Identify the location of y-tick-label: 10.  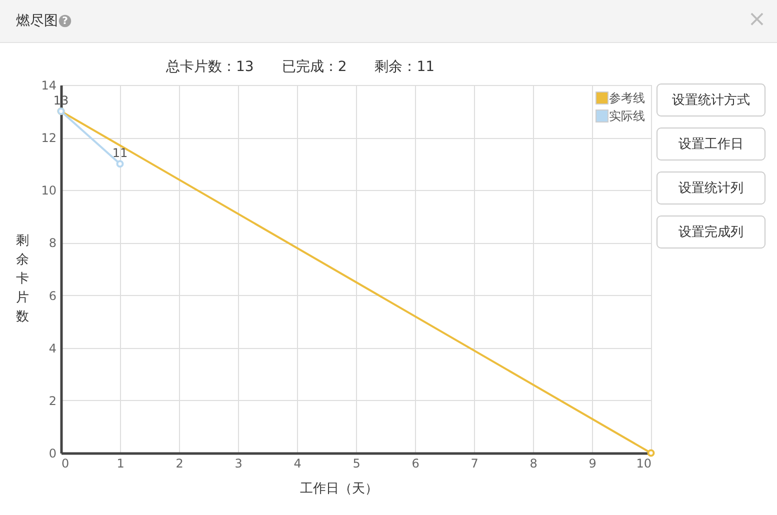
(48, 191).